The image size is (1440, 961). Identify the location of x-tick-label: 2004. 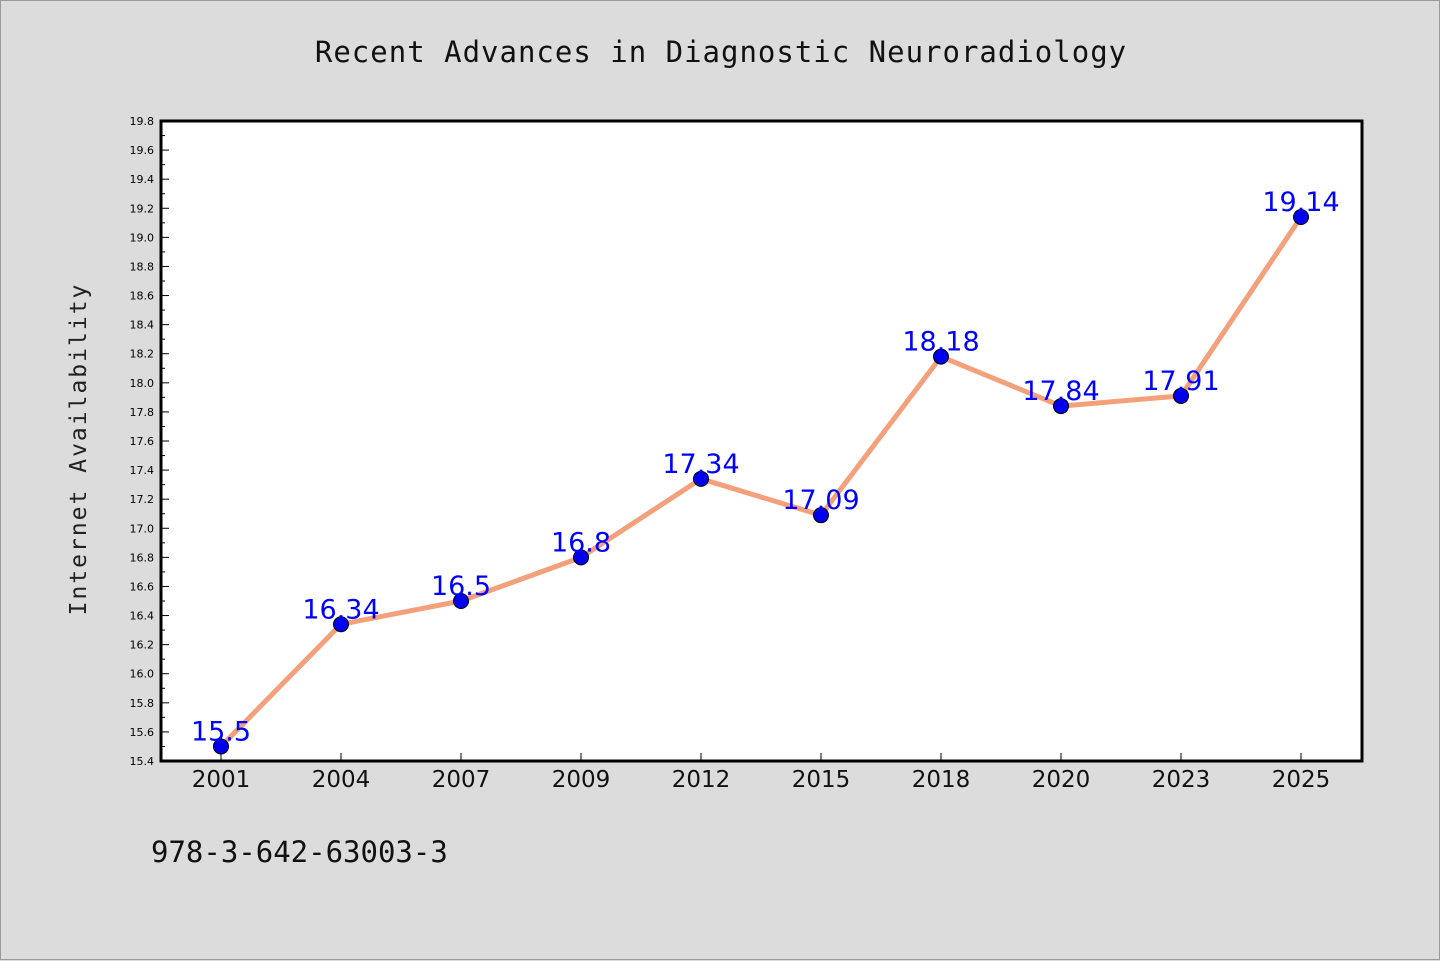
(341, 780).